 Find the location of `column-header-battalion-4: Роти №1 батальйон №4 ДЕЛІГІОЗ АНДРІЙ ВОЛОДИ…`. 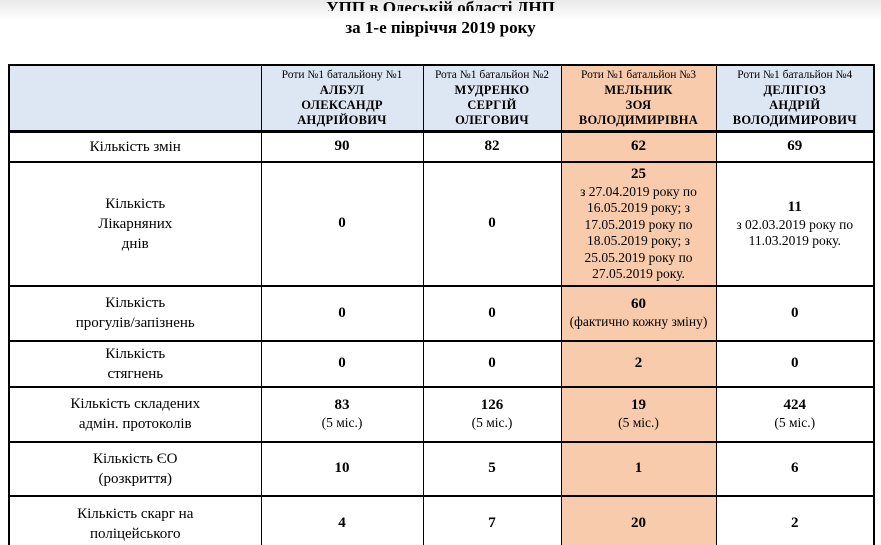

column-header-battalion-4: Роти №1 батальйон №4 ДЕЛІГІОЗ АНДРІЙ ВОЛОДИ… is located at coordinates (795, 98).